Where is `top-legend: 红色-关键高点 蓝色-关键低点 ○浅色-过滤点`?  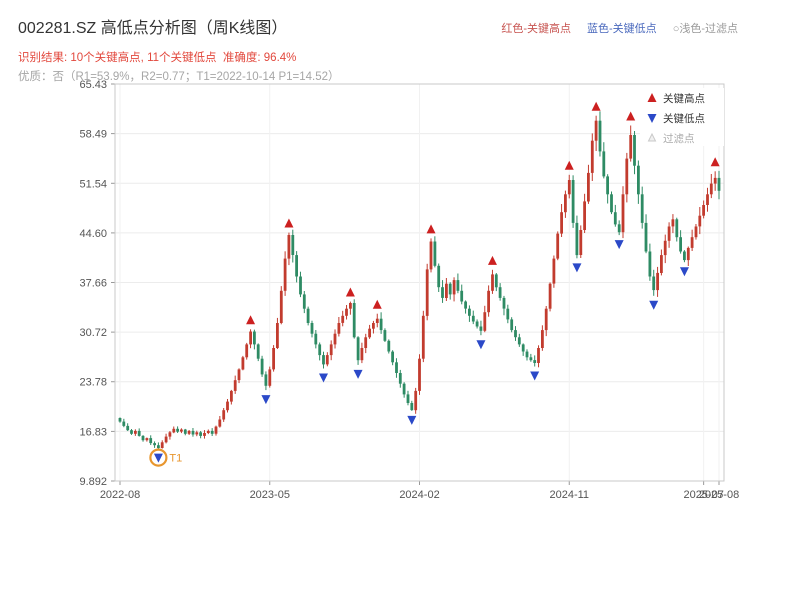
top-legend: 红色-关键高点 蓝色-关键低点 ○浅色-过滤点 is located at coordinates (619, 28).